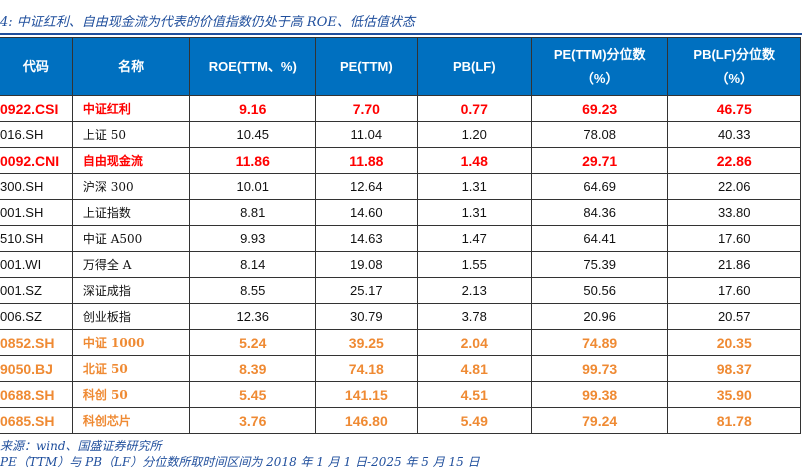 This screenshot has width=802, height=470. What do you see at coordinates (474, 108) in the screenshot?
I see `pb-cell: 0.77` at bounding box center [474, 108].